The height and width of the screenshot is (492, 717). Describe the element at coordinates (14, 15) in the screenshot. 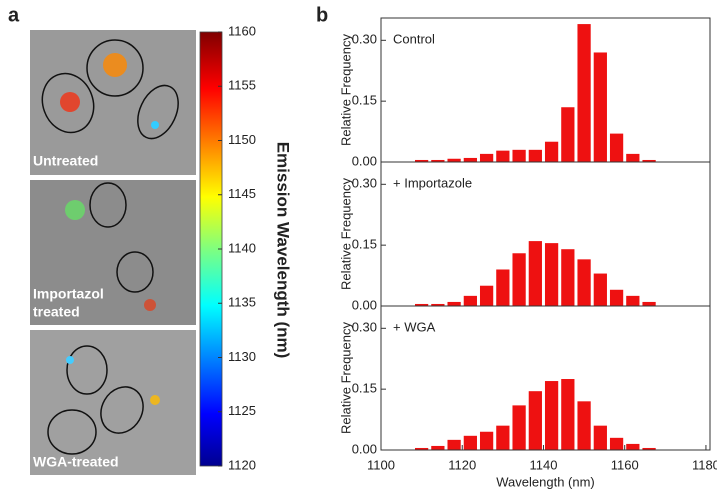

I see `panel-label: a` at that location.